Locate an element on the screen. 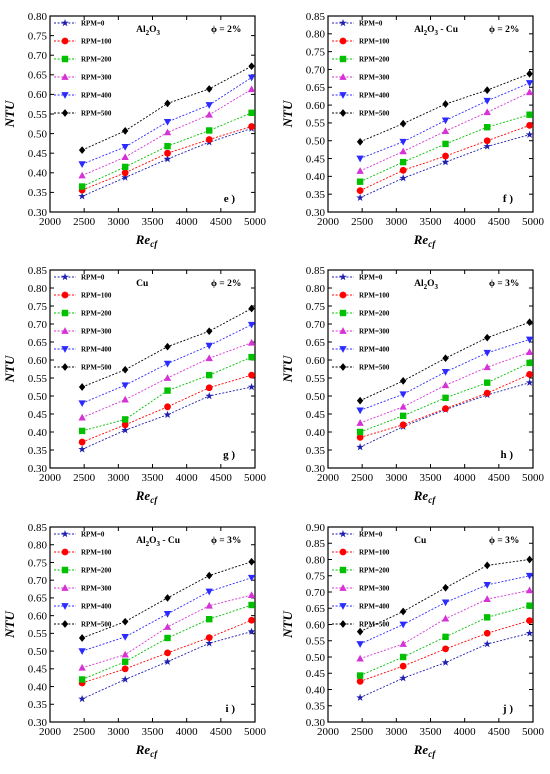 The image size is (550, 774). legend-entry: RPM=400 is located at coordinates (96, 607).